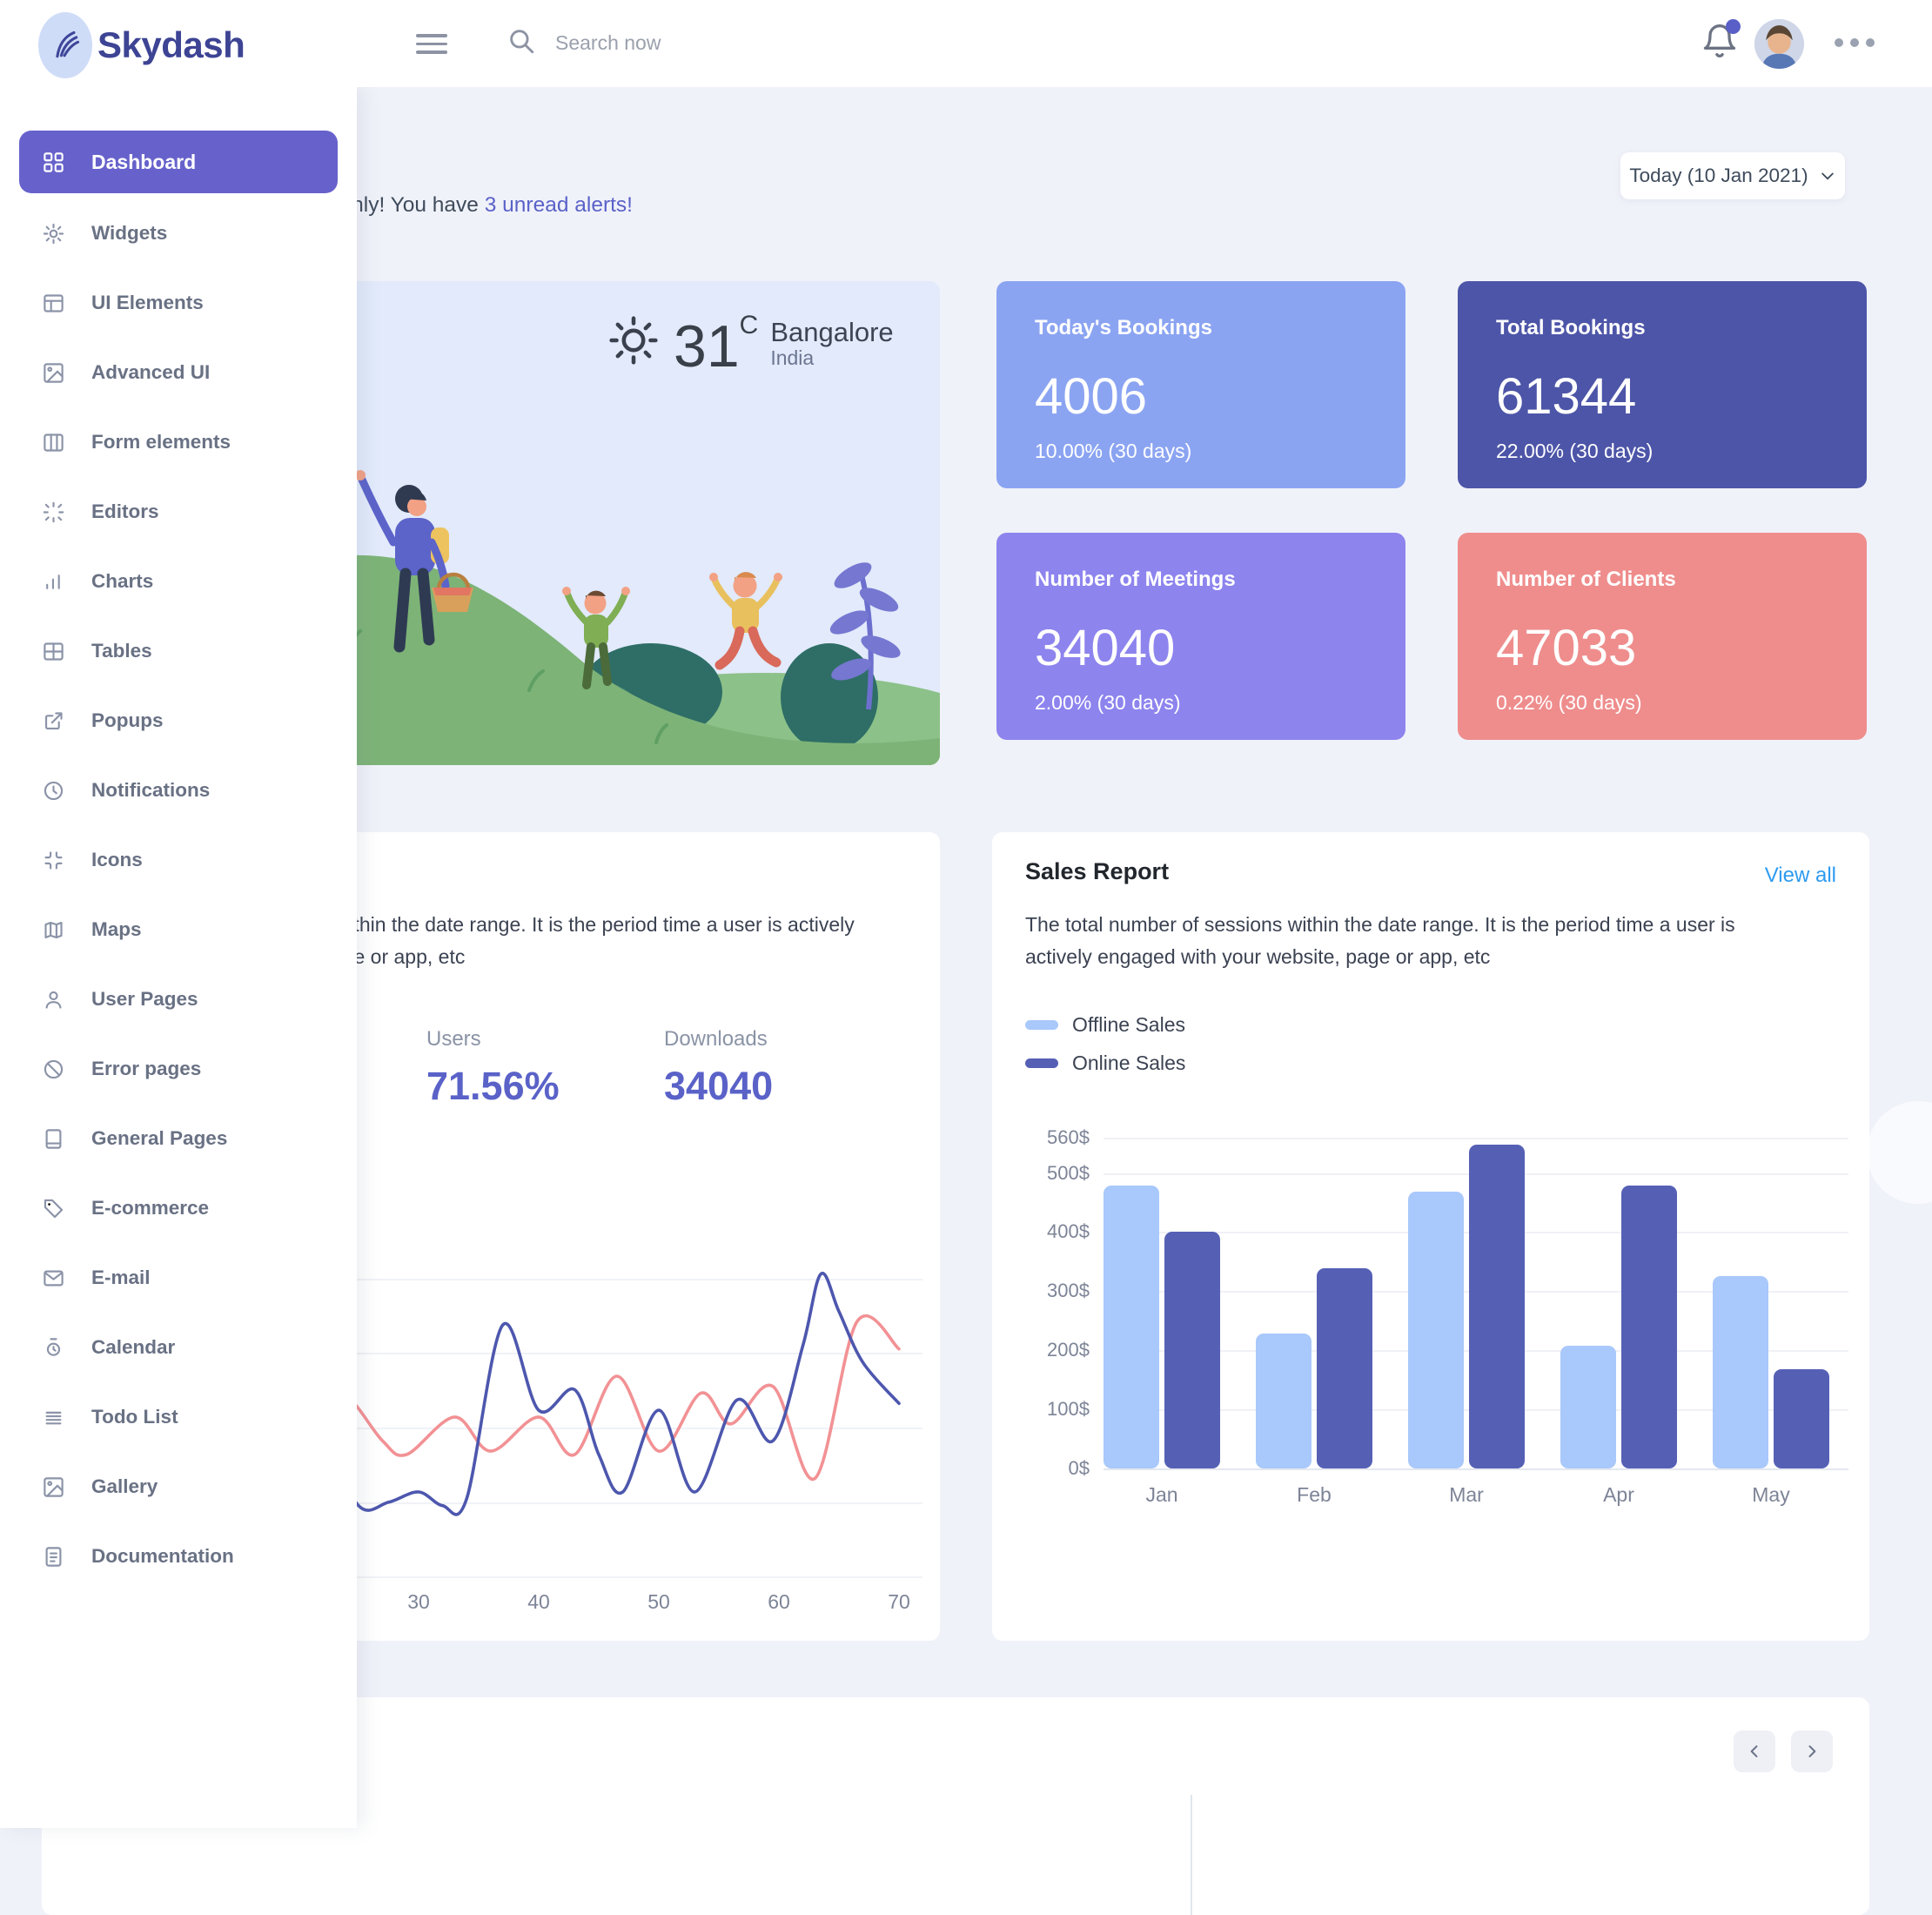  Describe the element at coordinates (1466, 1494) in the screenshot. I see `x-axis-tick: Mar` at that location.